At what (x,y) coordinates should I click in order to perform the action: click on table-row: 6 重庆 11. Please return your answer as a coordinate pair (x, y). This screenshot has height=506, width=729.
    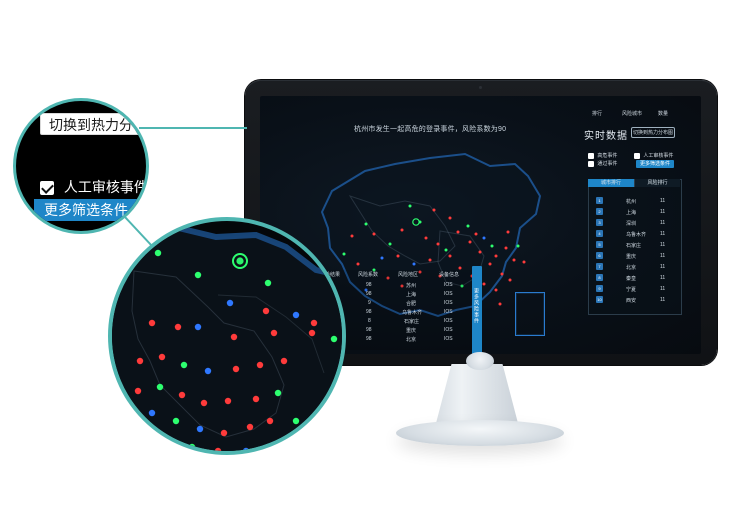
    Looking at the image, I should click on (634, 256).